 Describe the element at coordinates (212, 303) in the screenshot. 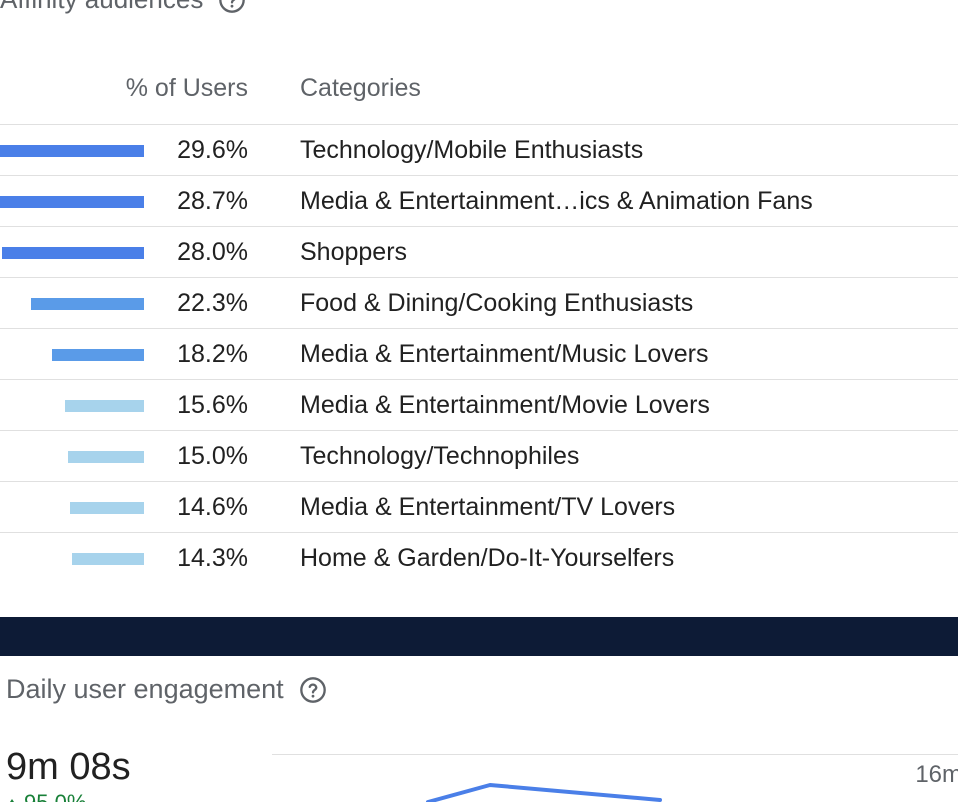

I see `percent-value: 22.3%` at that location.